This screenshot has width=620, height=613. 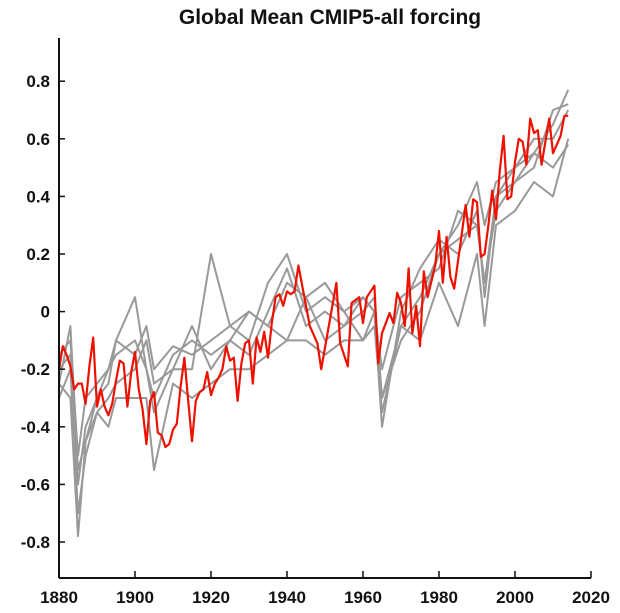 What do you see at coordinates (330, 17) in the screenshot?
I see `chart-title: Global Mean CMIP5-all forcing` at bounding box center [330, 17].